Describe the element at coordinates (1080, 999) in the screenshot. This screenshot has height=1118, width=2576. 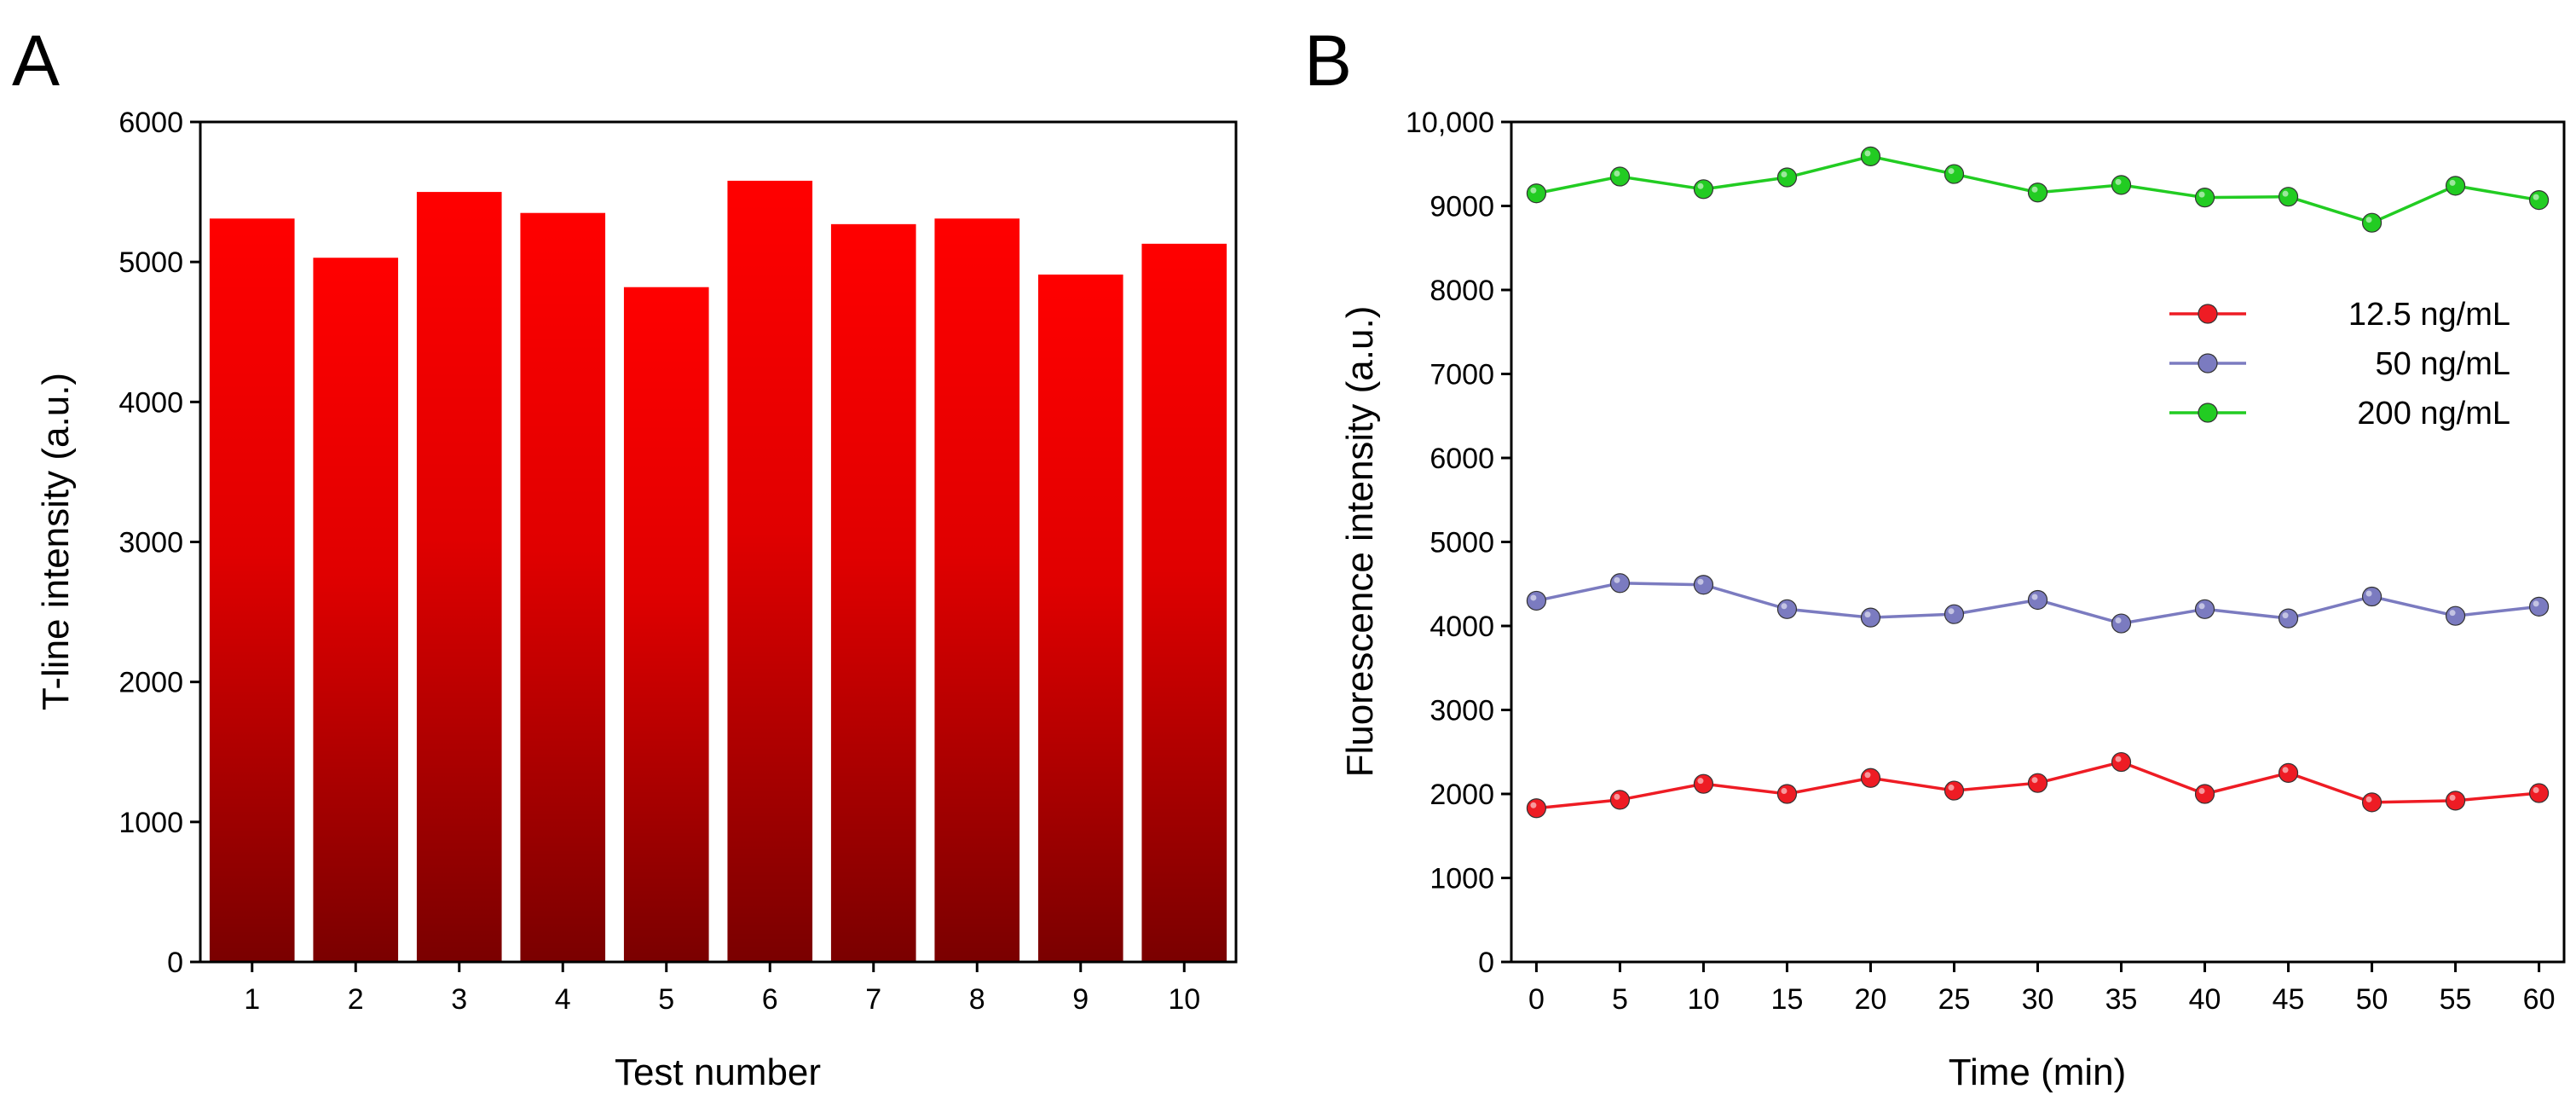
I see `x-tick-label-a: 9` at that location.